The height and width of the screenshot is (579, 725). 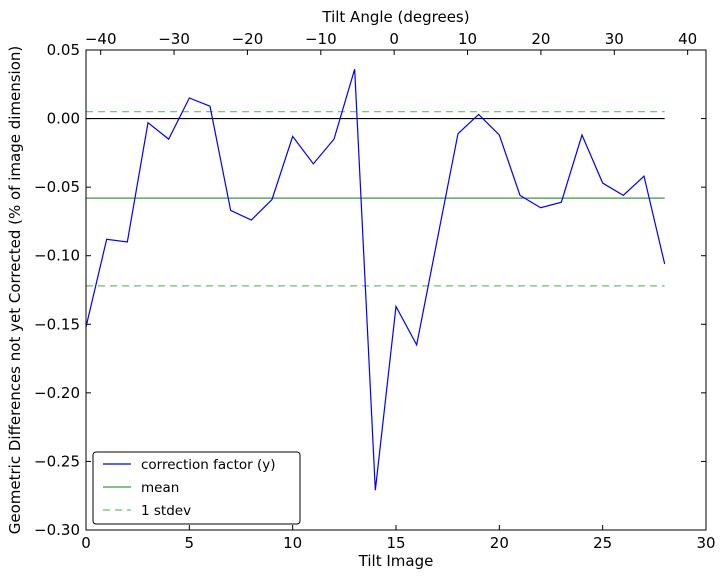 What do you see at coordinates (190, 543) in the screenshot?
I see `x-tick-label: 5` at bounding box center [190, 543].